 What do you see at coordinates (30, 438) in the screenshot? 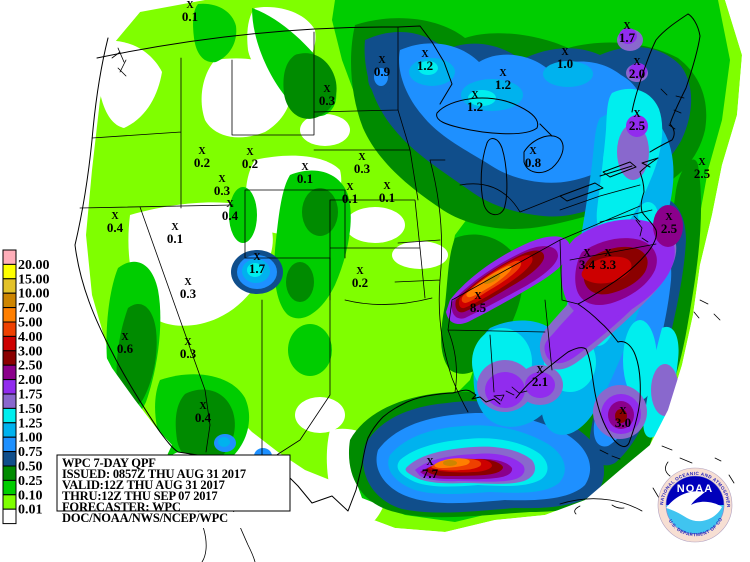
I see `legend-value-label: 1.00` at bounding box center [30, 438].